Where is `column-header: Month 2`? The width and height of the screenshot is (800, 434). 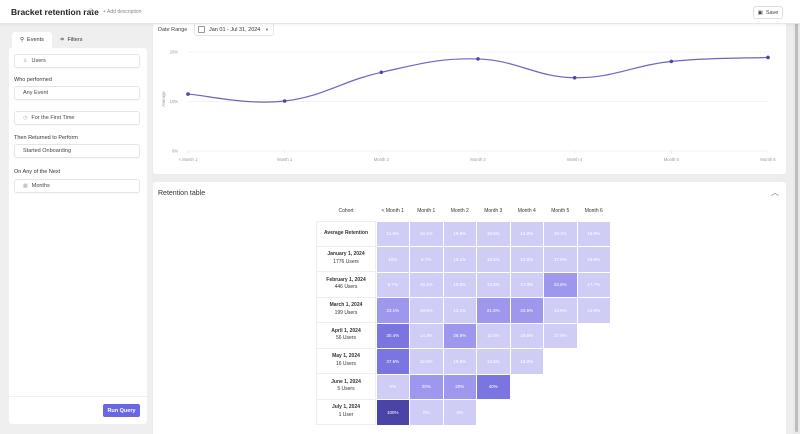 column-header: Month 2 is located at coordinates (459, 211).